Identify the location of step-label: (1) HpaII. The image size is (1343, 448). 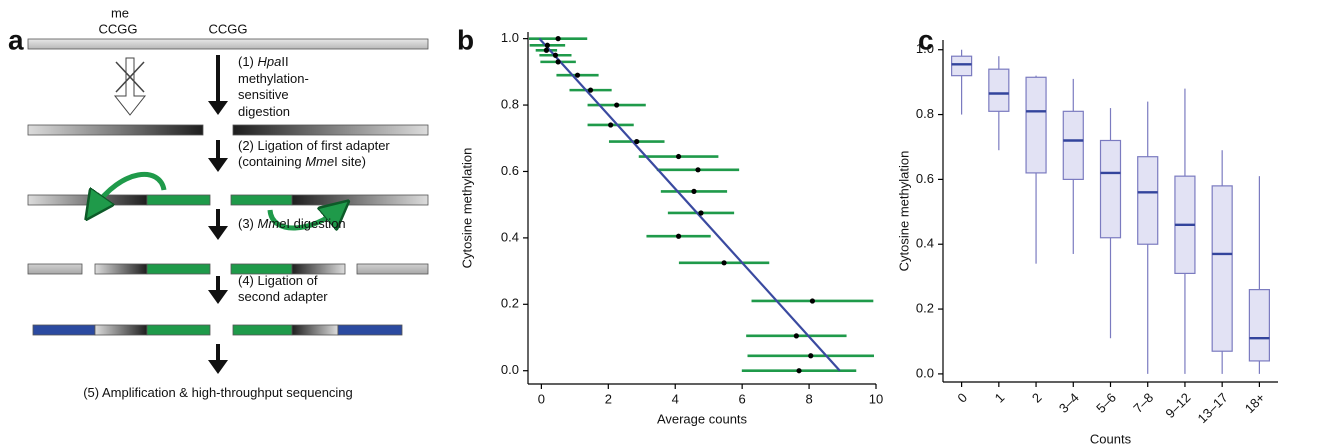
(263, 61).